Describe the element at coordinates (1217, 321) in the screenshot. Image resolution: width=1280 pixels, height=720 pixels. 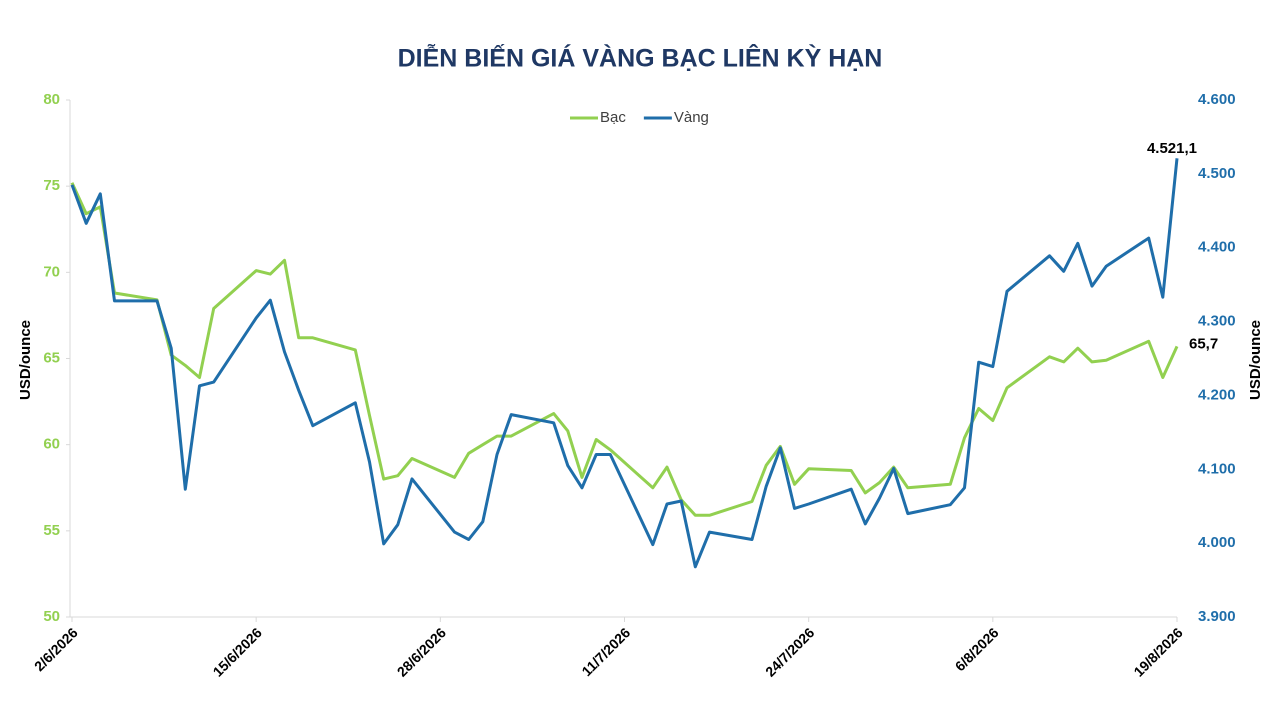
I see `y2-tick-label: 4.300` at that location.